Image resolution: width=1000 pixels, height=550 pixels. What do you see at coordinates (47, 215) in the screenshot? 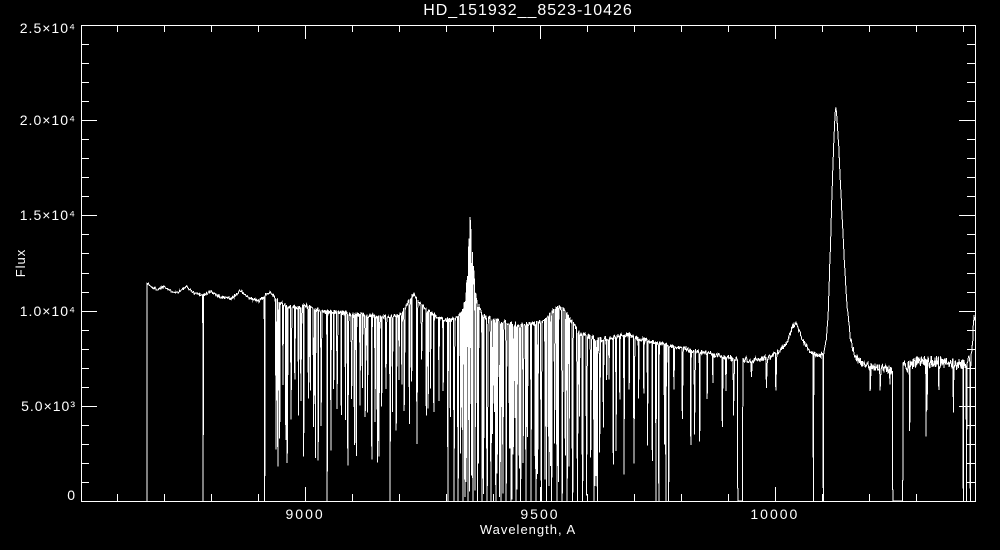
I see `y-tick-label: 1.5×10⁴` at bounding box center [47, 215].